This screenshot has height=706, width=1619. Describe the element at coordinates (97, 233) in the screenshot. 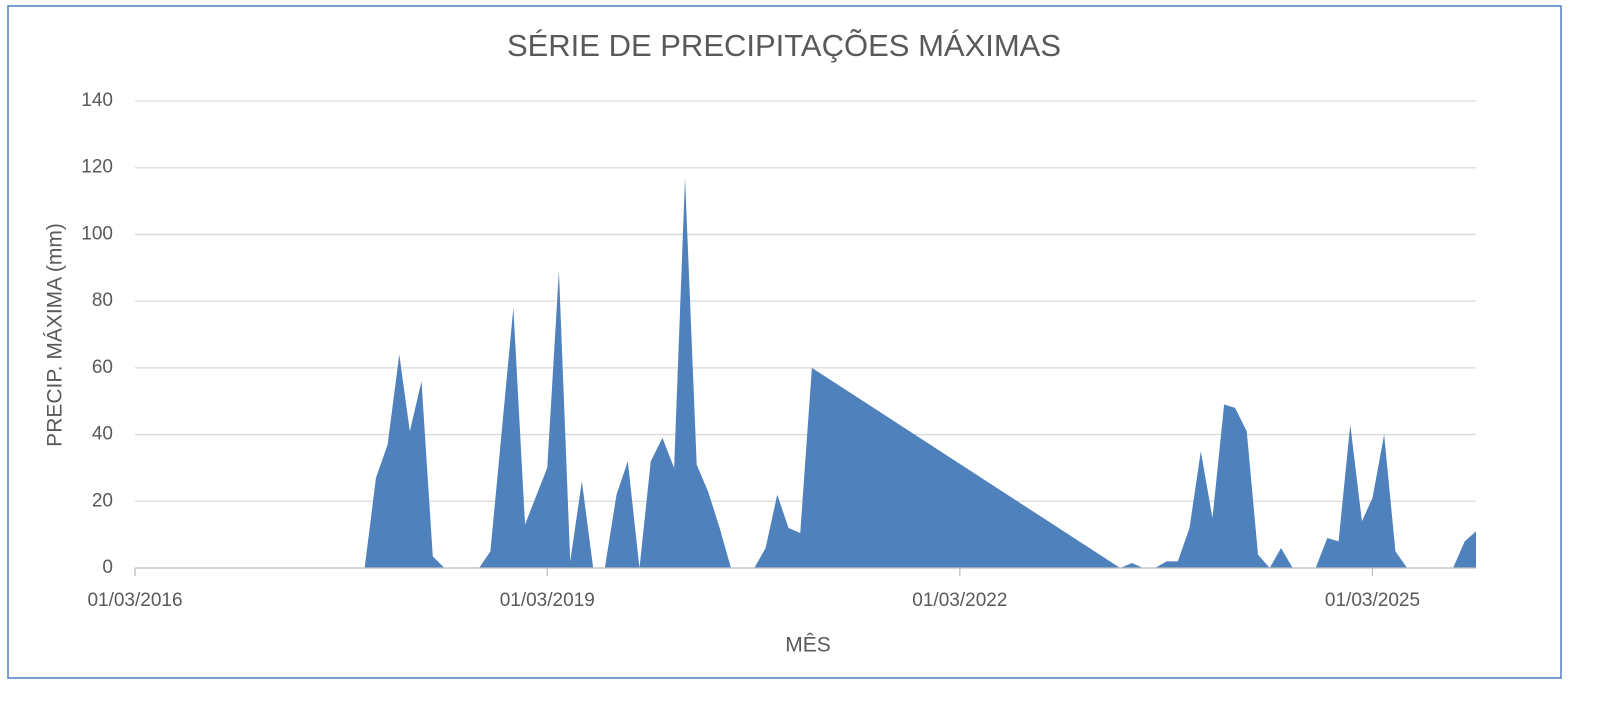

I see `y-tick-label: 100` at that location.